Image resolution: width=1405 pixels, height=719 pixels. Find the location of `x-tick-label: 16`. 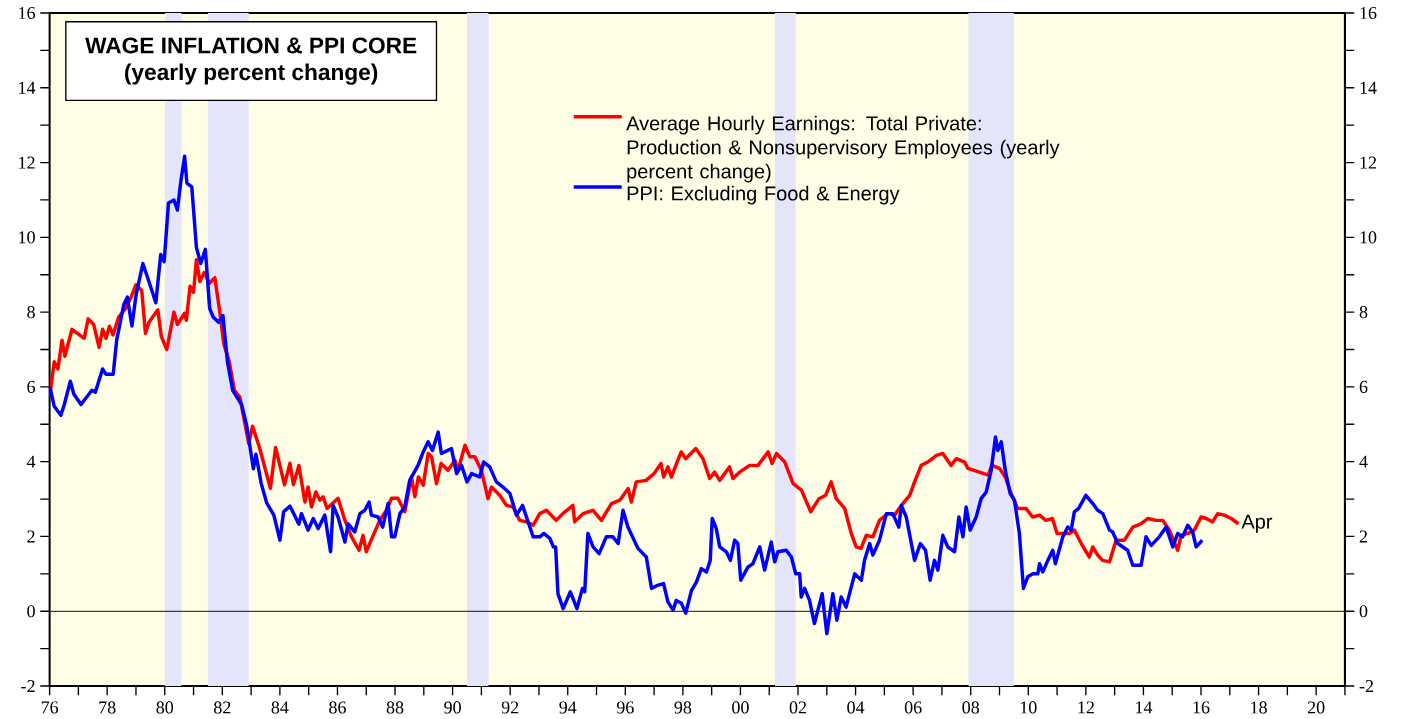

x-tick-label: 16 is located at coordinates (1201, 707).